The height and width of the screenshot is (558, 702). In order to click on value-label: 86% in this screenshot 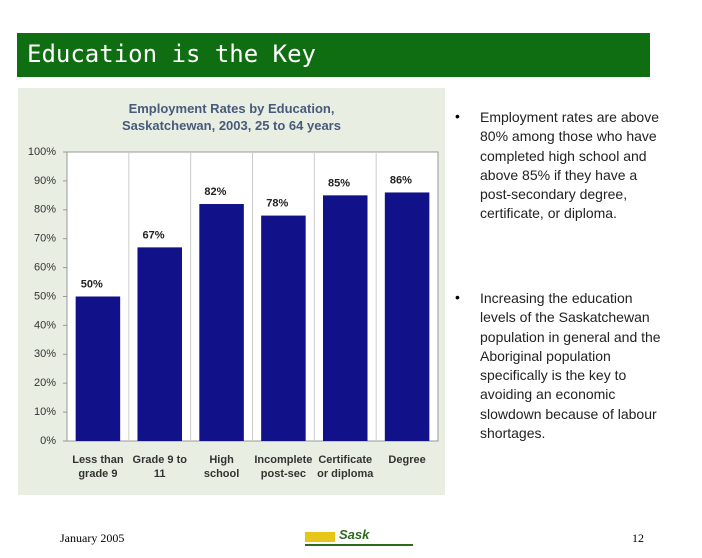, I will do `click(401, 180)`.